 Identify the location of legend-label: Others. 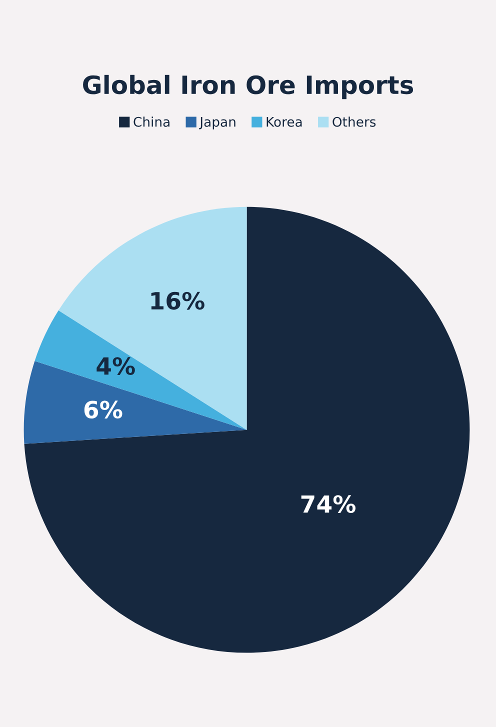
(354, 121).